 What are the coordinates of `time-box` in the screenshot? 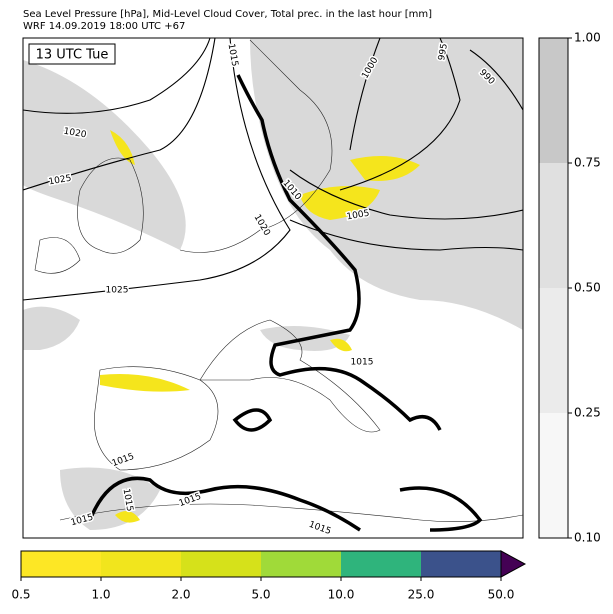 It's located at (72, 54).